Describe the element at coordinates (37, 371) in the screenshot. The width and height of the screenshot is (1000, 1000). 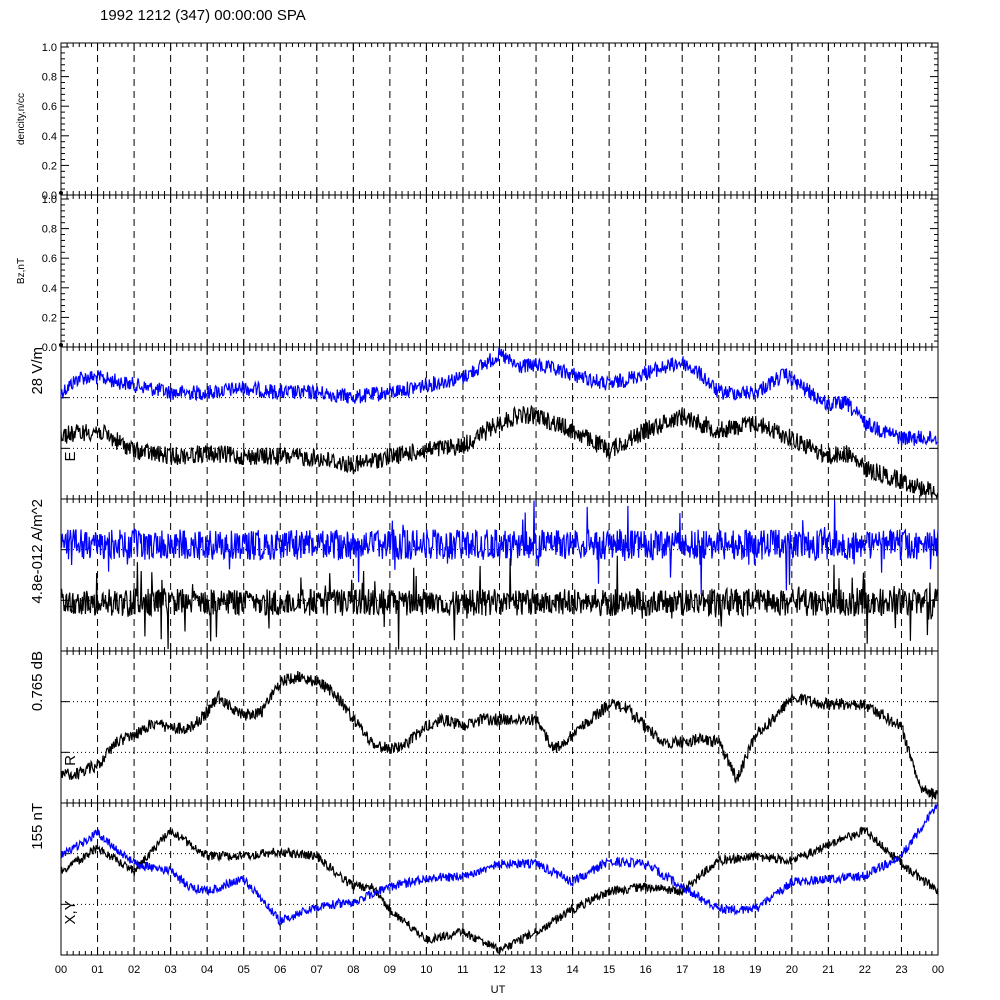
I see `scale-label: 28 V/m` at that location.